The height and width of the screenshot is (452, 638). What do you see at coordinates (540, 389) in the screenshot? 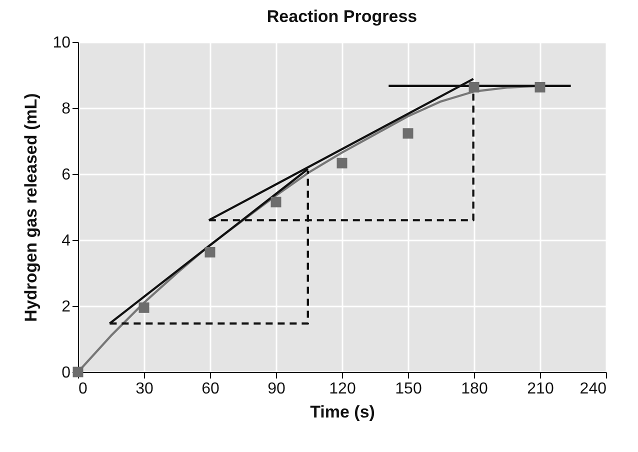
I see `x-tick-label: 210` at bounding box center [540, 389].